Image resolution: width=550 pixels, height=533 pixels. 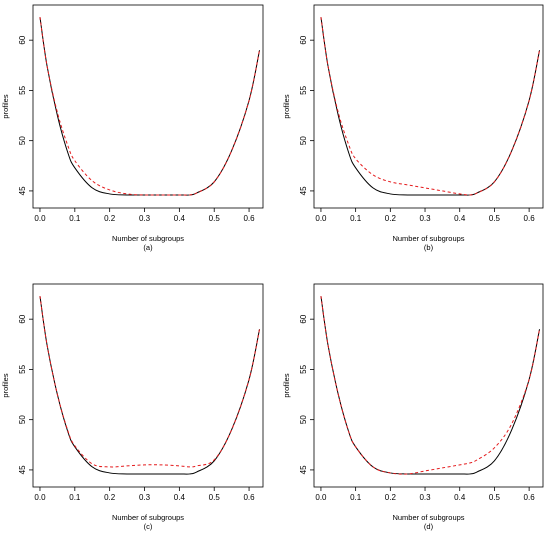 What do you see at coordinates (429, 526) in the screenshot?
I see `panel-label: (d)` at bounding box center [429, 526].